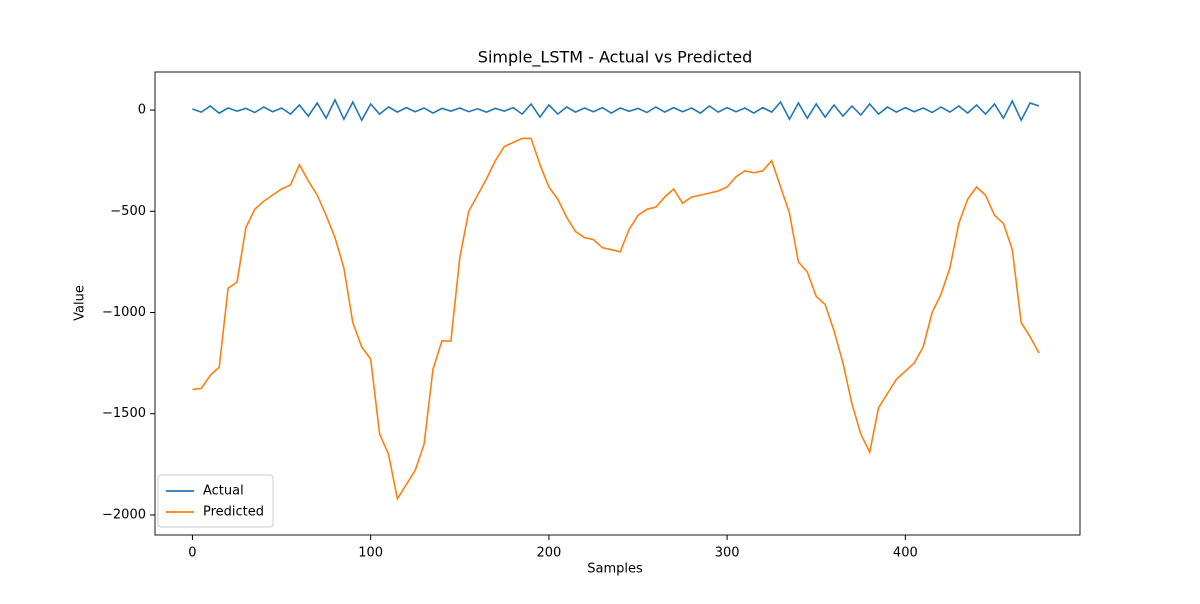  What do you see at coordinates (223, 491) in the screenshot?
I see `legend-label: Actual` at bounding box center [223, 491].